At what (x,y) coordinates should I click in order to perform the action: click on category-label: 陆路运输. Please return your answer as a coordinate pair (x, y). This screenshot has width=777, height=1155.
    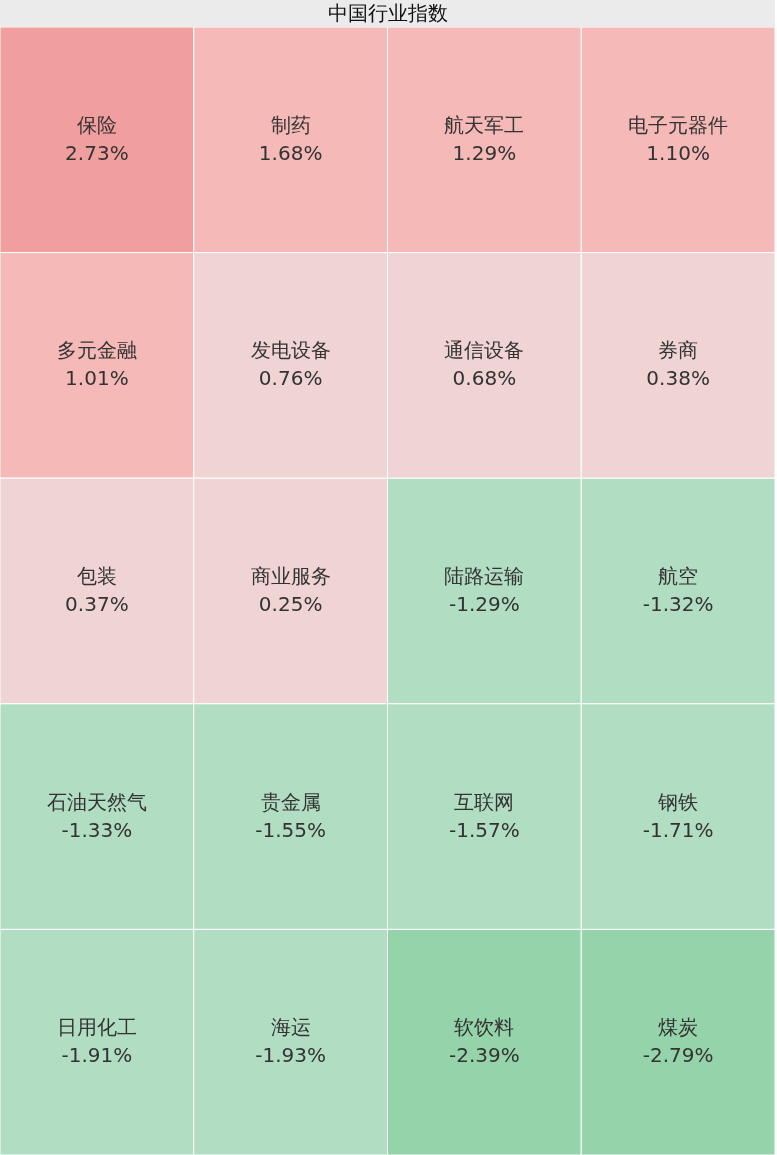
    Looking at the image, I should click on (484, 576).